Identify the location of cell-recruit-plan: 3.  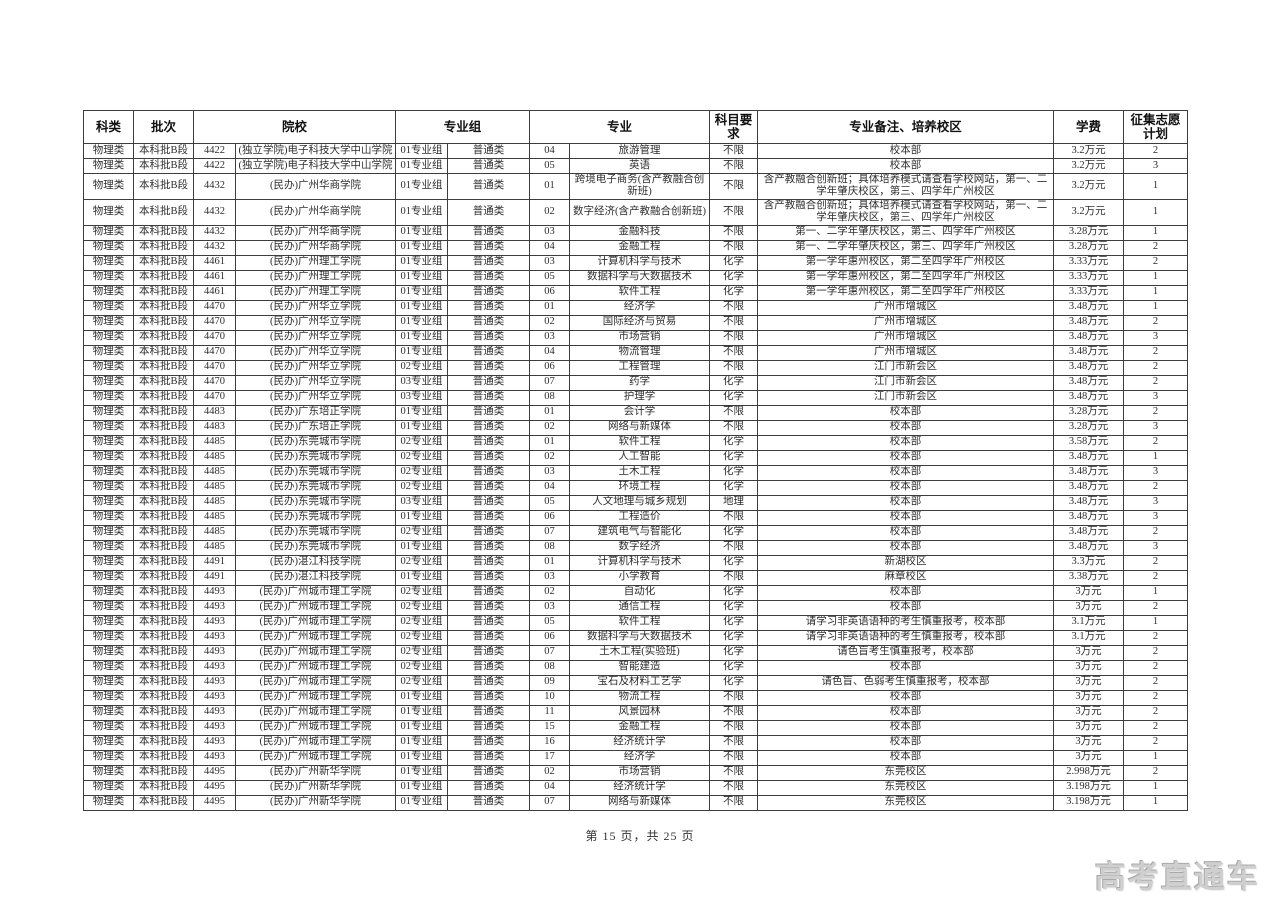
(1156, 166).